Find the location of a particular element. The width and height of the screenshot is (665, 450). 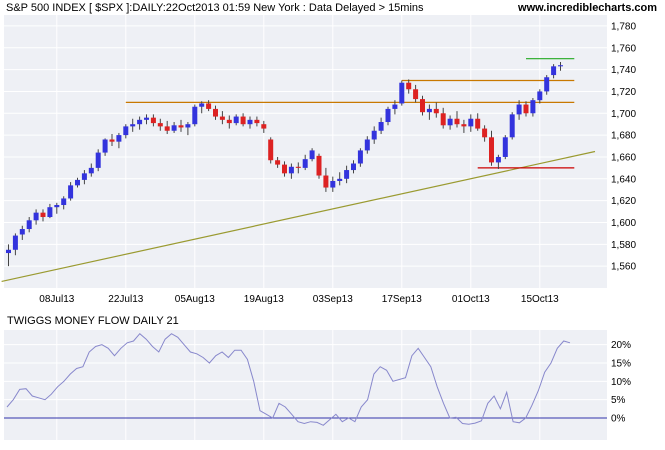

price-tick-label: 1,580 is located at coordinates (623, 245).